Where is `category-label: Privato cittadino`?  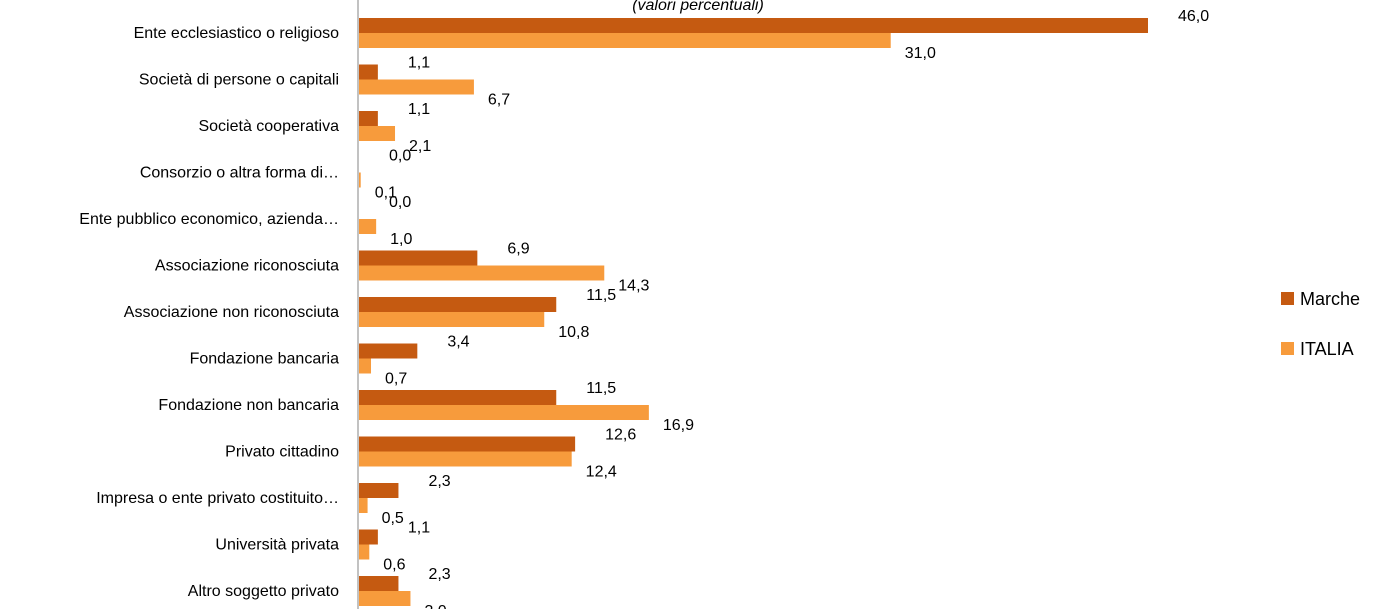 category-label: Privato cittadino is located at coordinates (282, 452).